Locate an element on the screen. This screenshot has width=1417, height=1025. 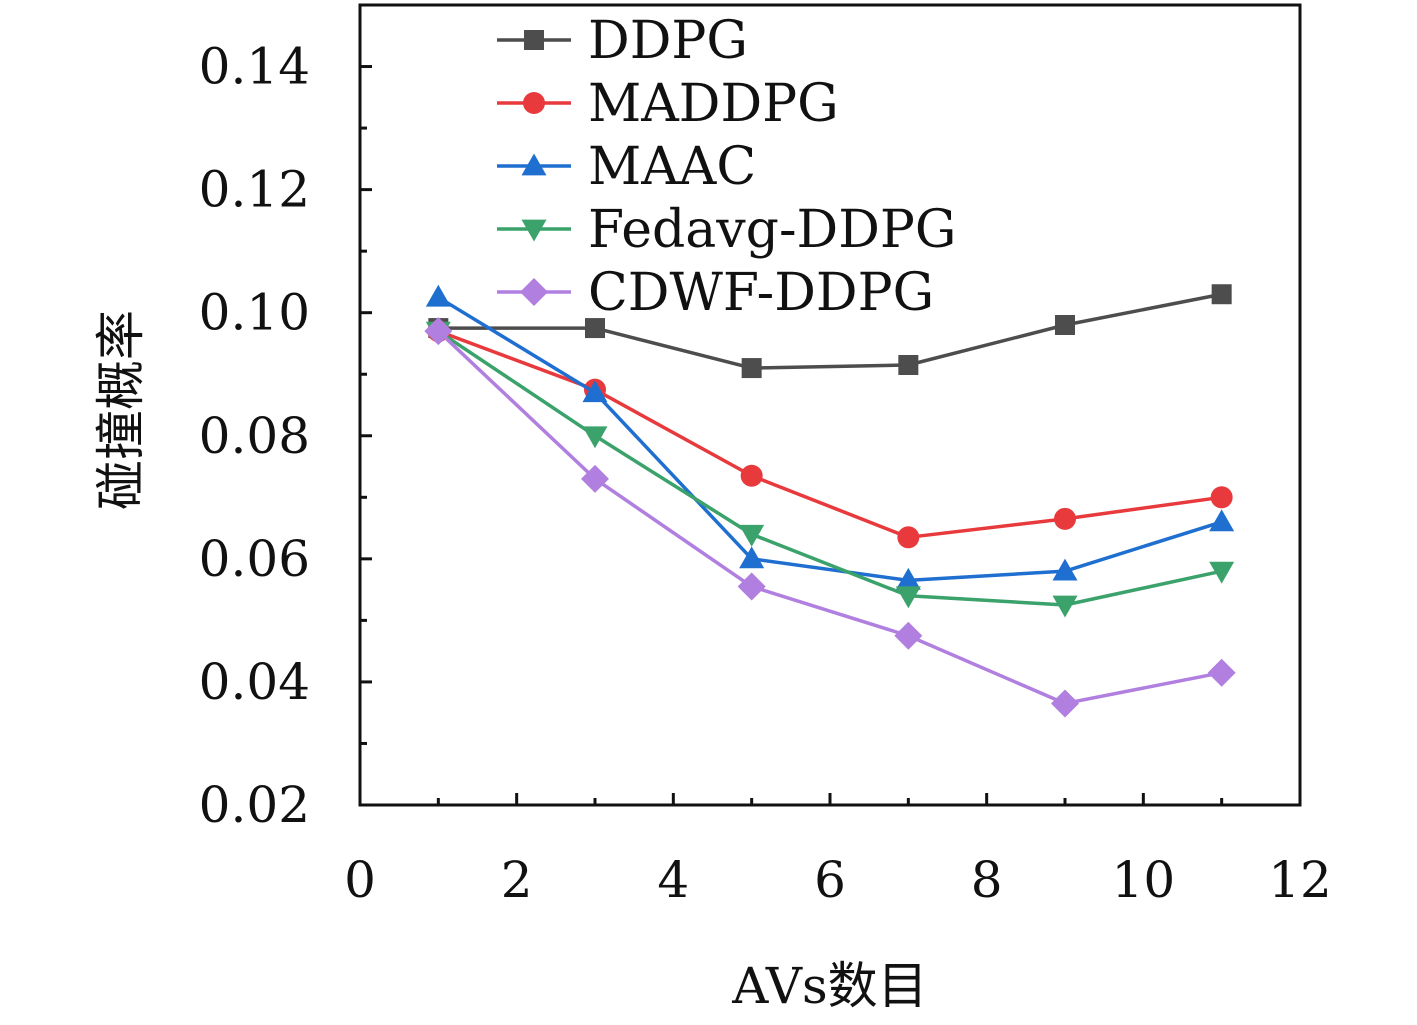
legend-item: MADDPG is located at coordinates (668, 104).